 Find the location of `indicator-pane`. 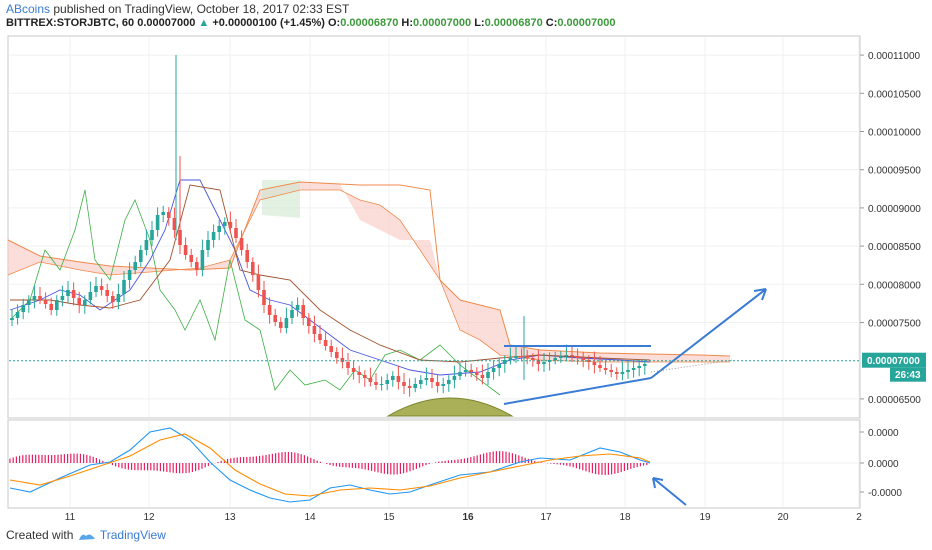

indicator-pane is located at coordinates (434, 464).